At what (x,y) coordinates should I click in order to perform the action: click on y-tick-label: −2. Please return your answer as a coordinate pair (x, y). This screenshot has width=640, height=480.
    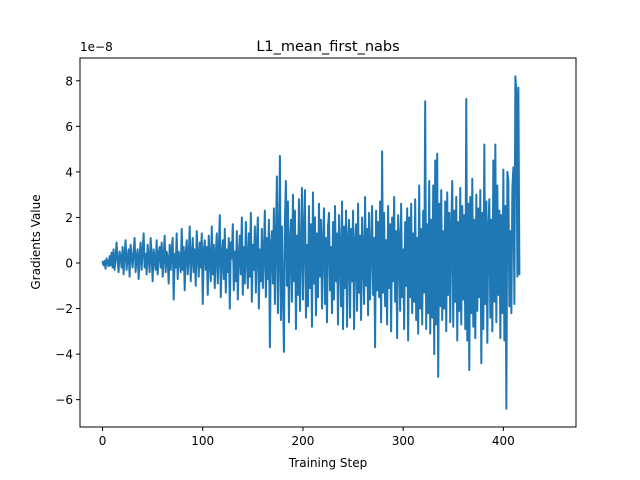
    Looking at the image, I should click on (64, 309).